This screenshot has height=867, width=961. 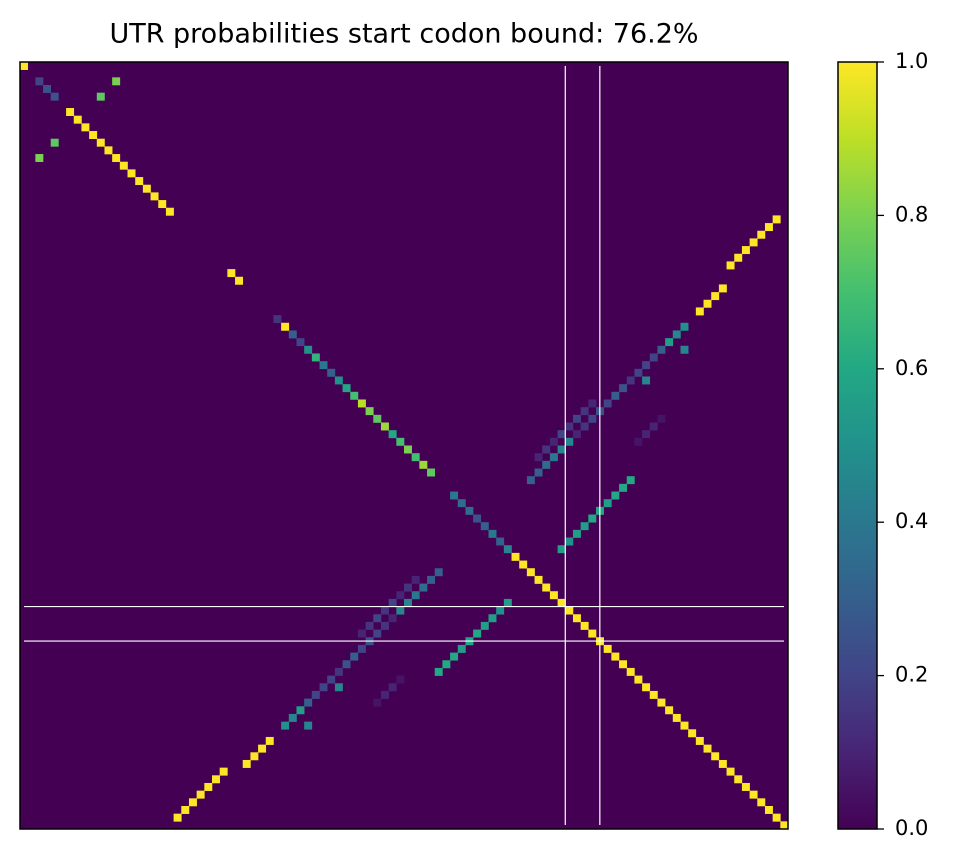 I want to click on colorbar-tick-label: 0.4, so click(x=911, y=521).